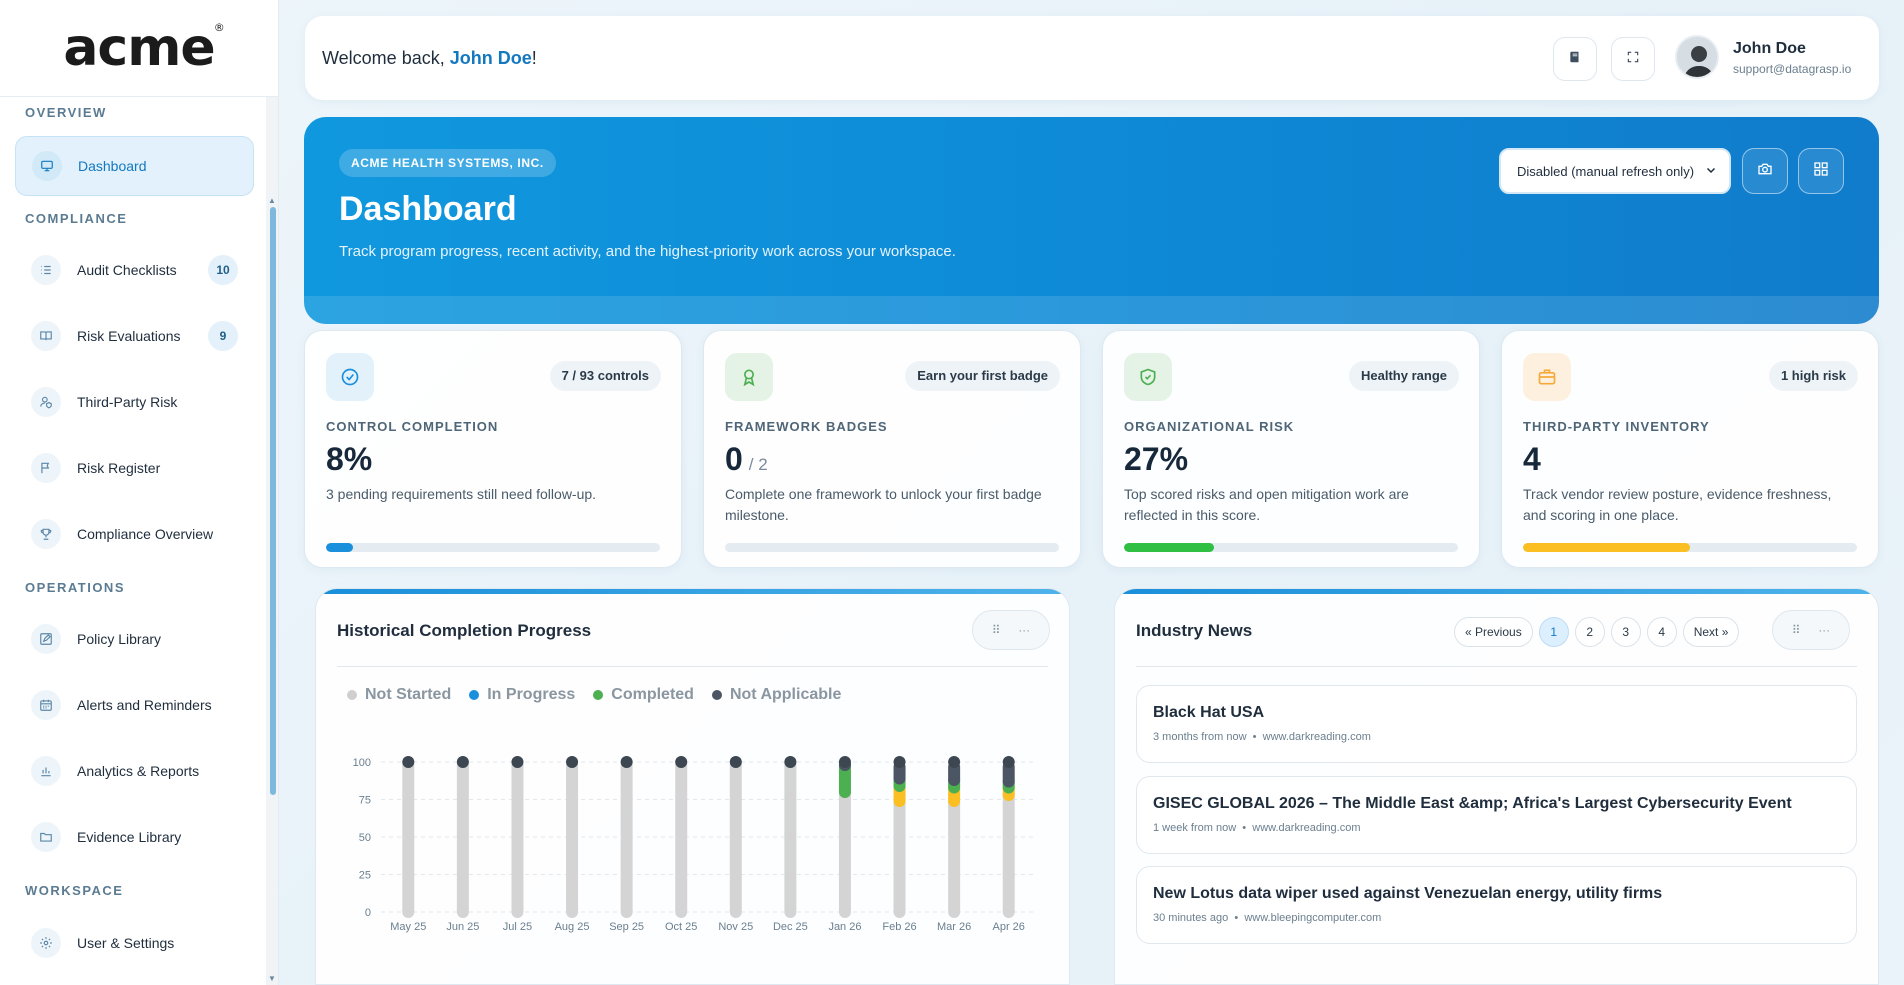 The height and width of the screenshot is (985, 1904). Describe the element at coordinates (272, 978) in the screenshot. I see `scroll-down-icon: ▼` at that location.